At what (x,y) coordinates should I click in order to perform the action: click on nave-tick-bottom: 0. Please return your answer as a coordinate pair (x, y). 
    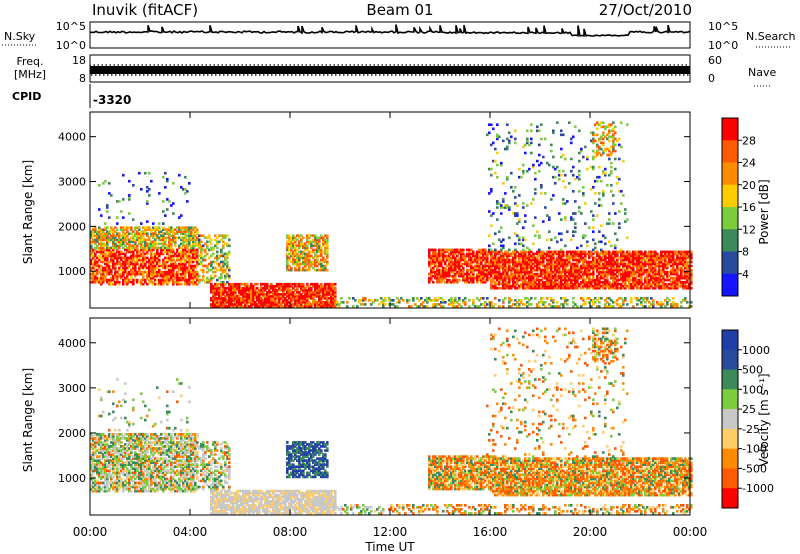
    Looking at the image, I should click on (711, 78).